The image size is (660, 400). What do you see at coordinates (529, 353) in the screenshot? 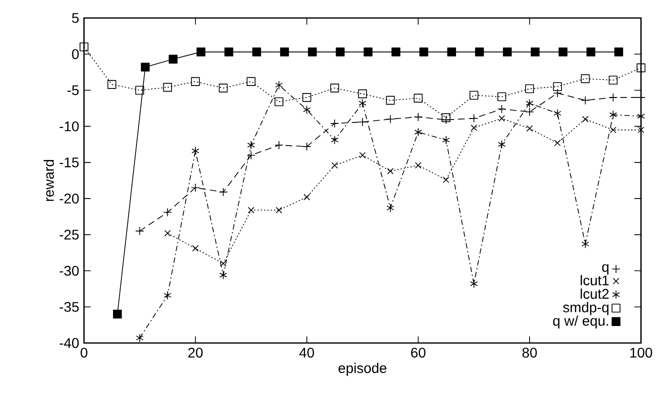
I see `x-tick-label: 80` at bounding box center [529, 353].